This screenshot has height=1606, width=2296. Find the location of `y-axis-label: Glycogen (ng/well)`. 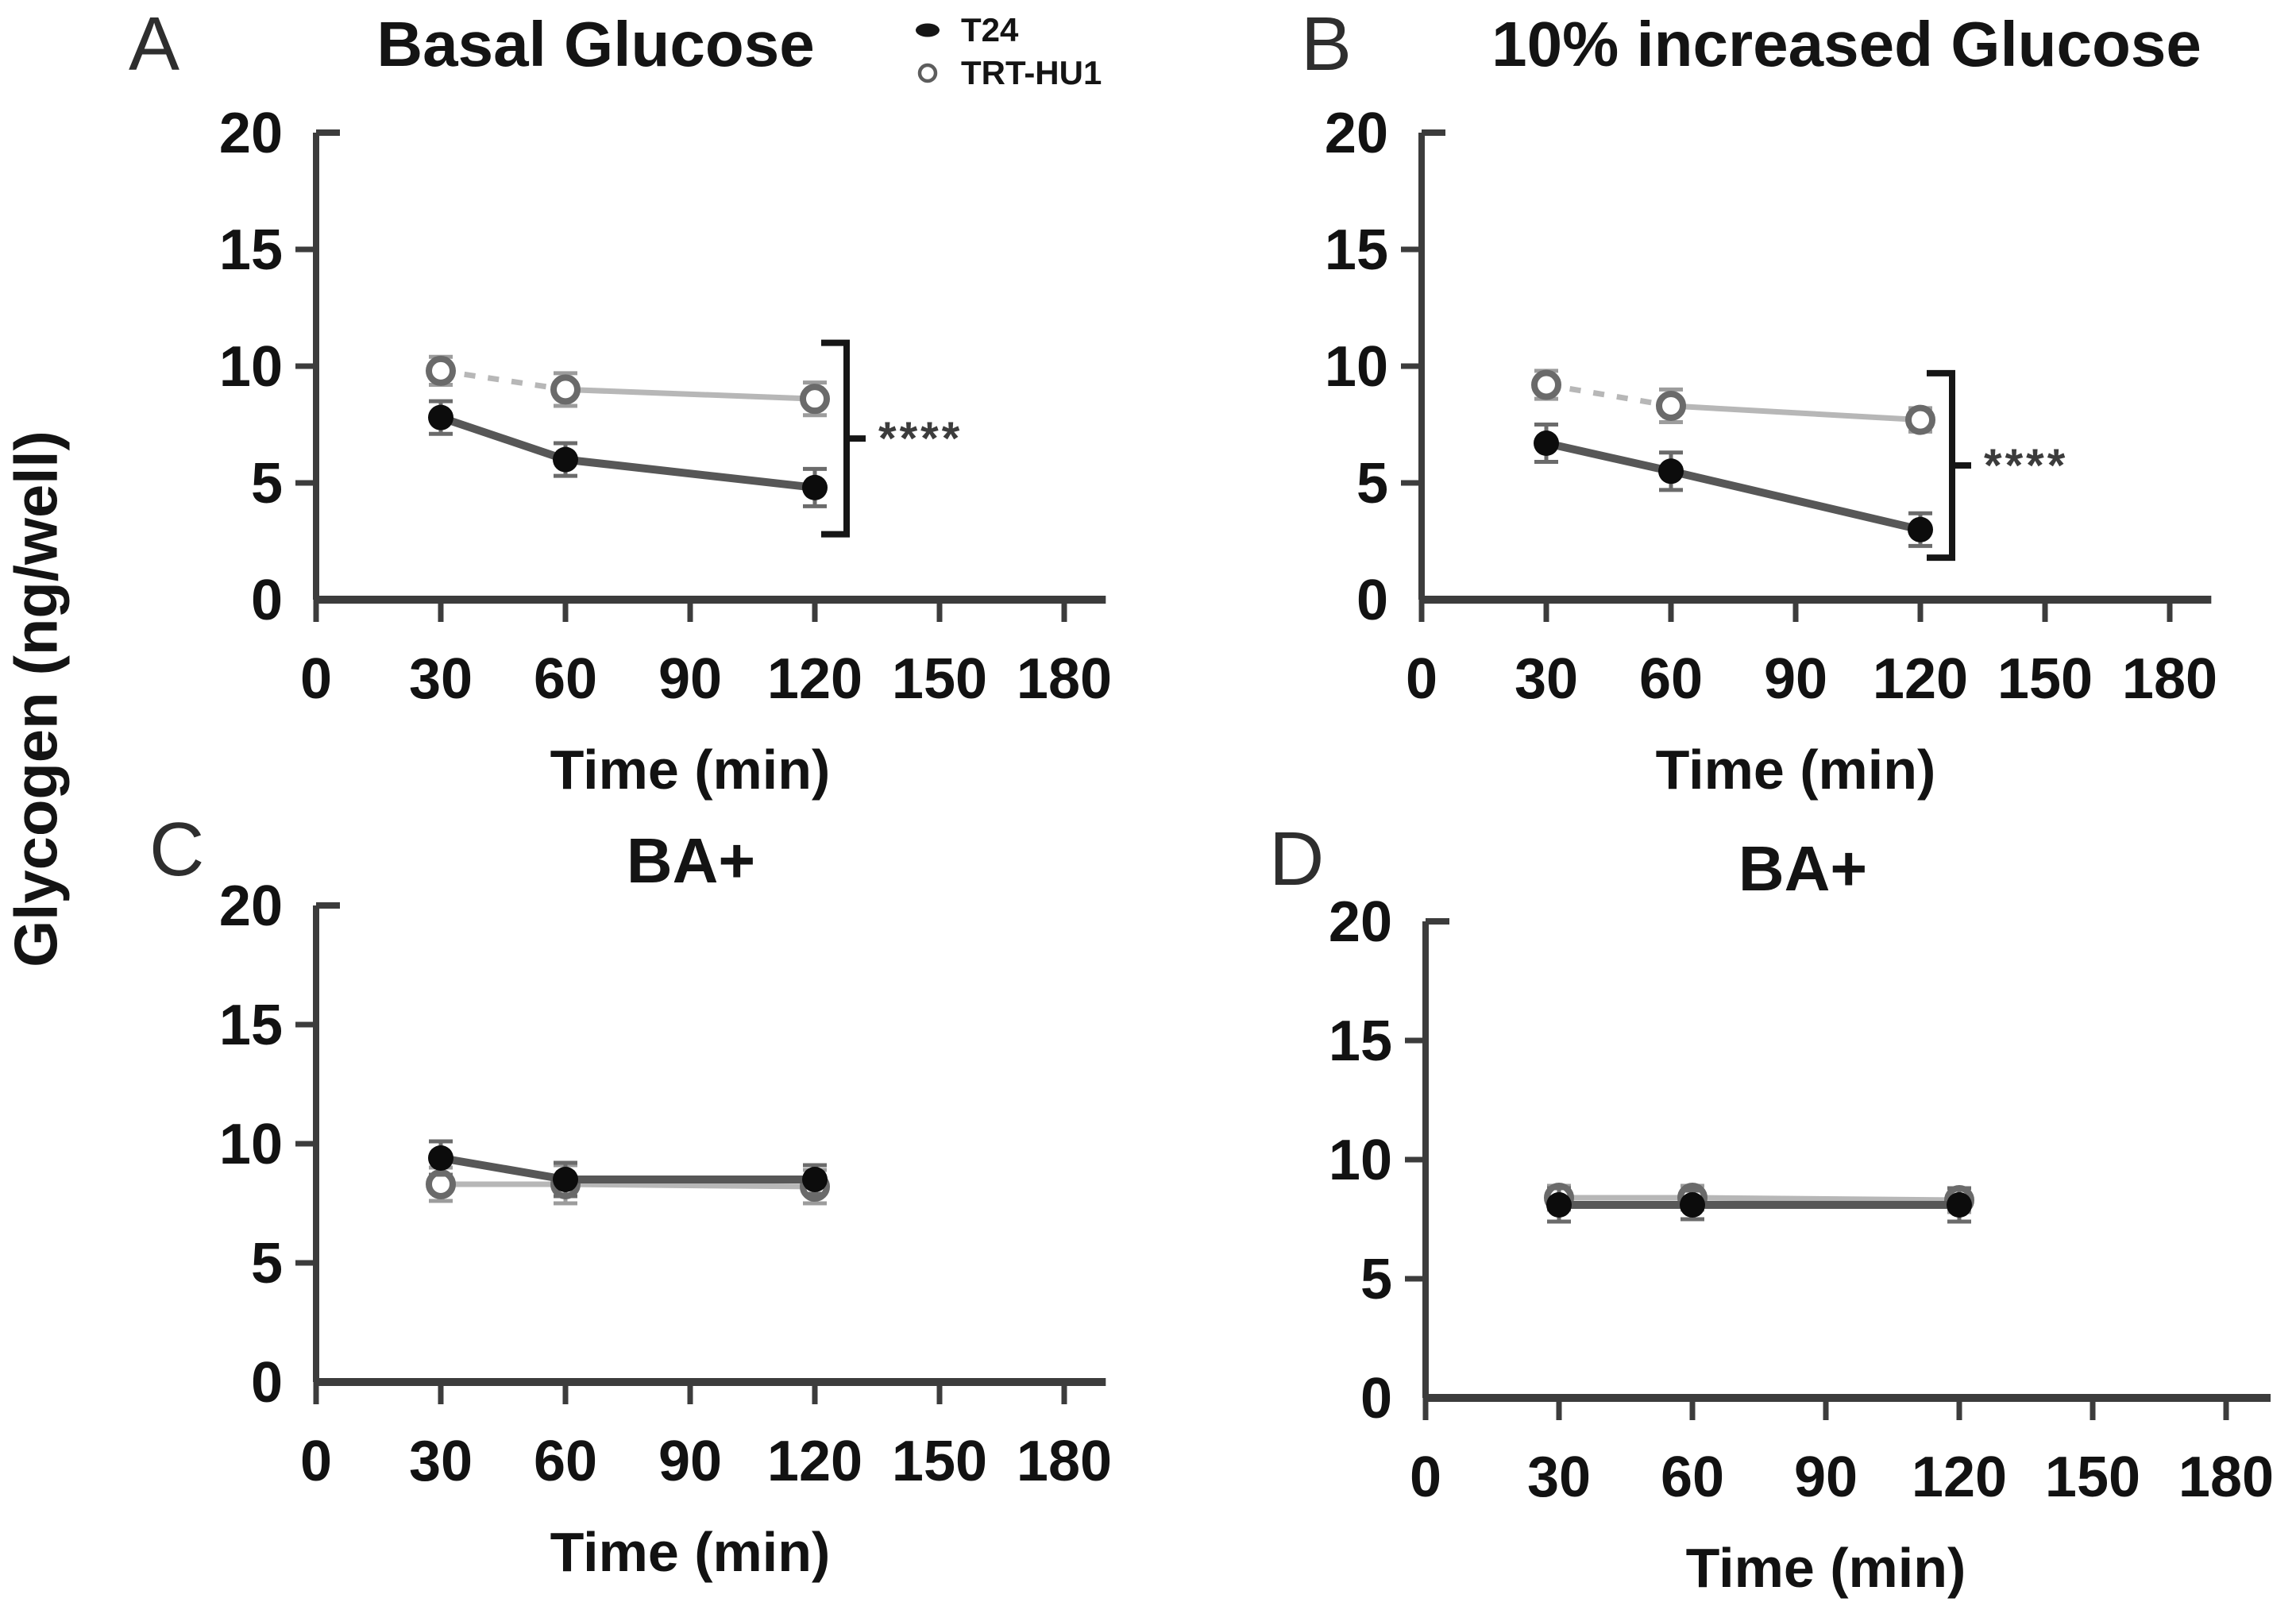

y-axis-label: Glycogen (ng/well) is located at coordinates (36, 698).